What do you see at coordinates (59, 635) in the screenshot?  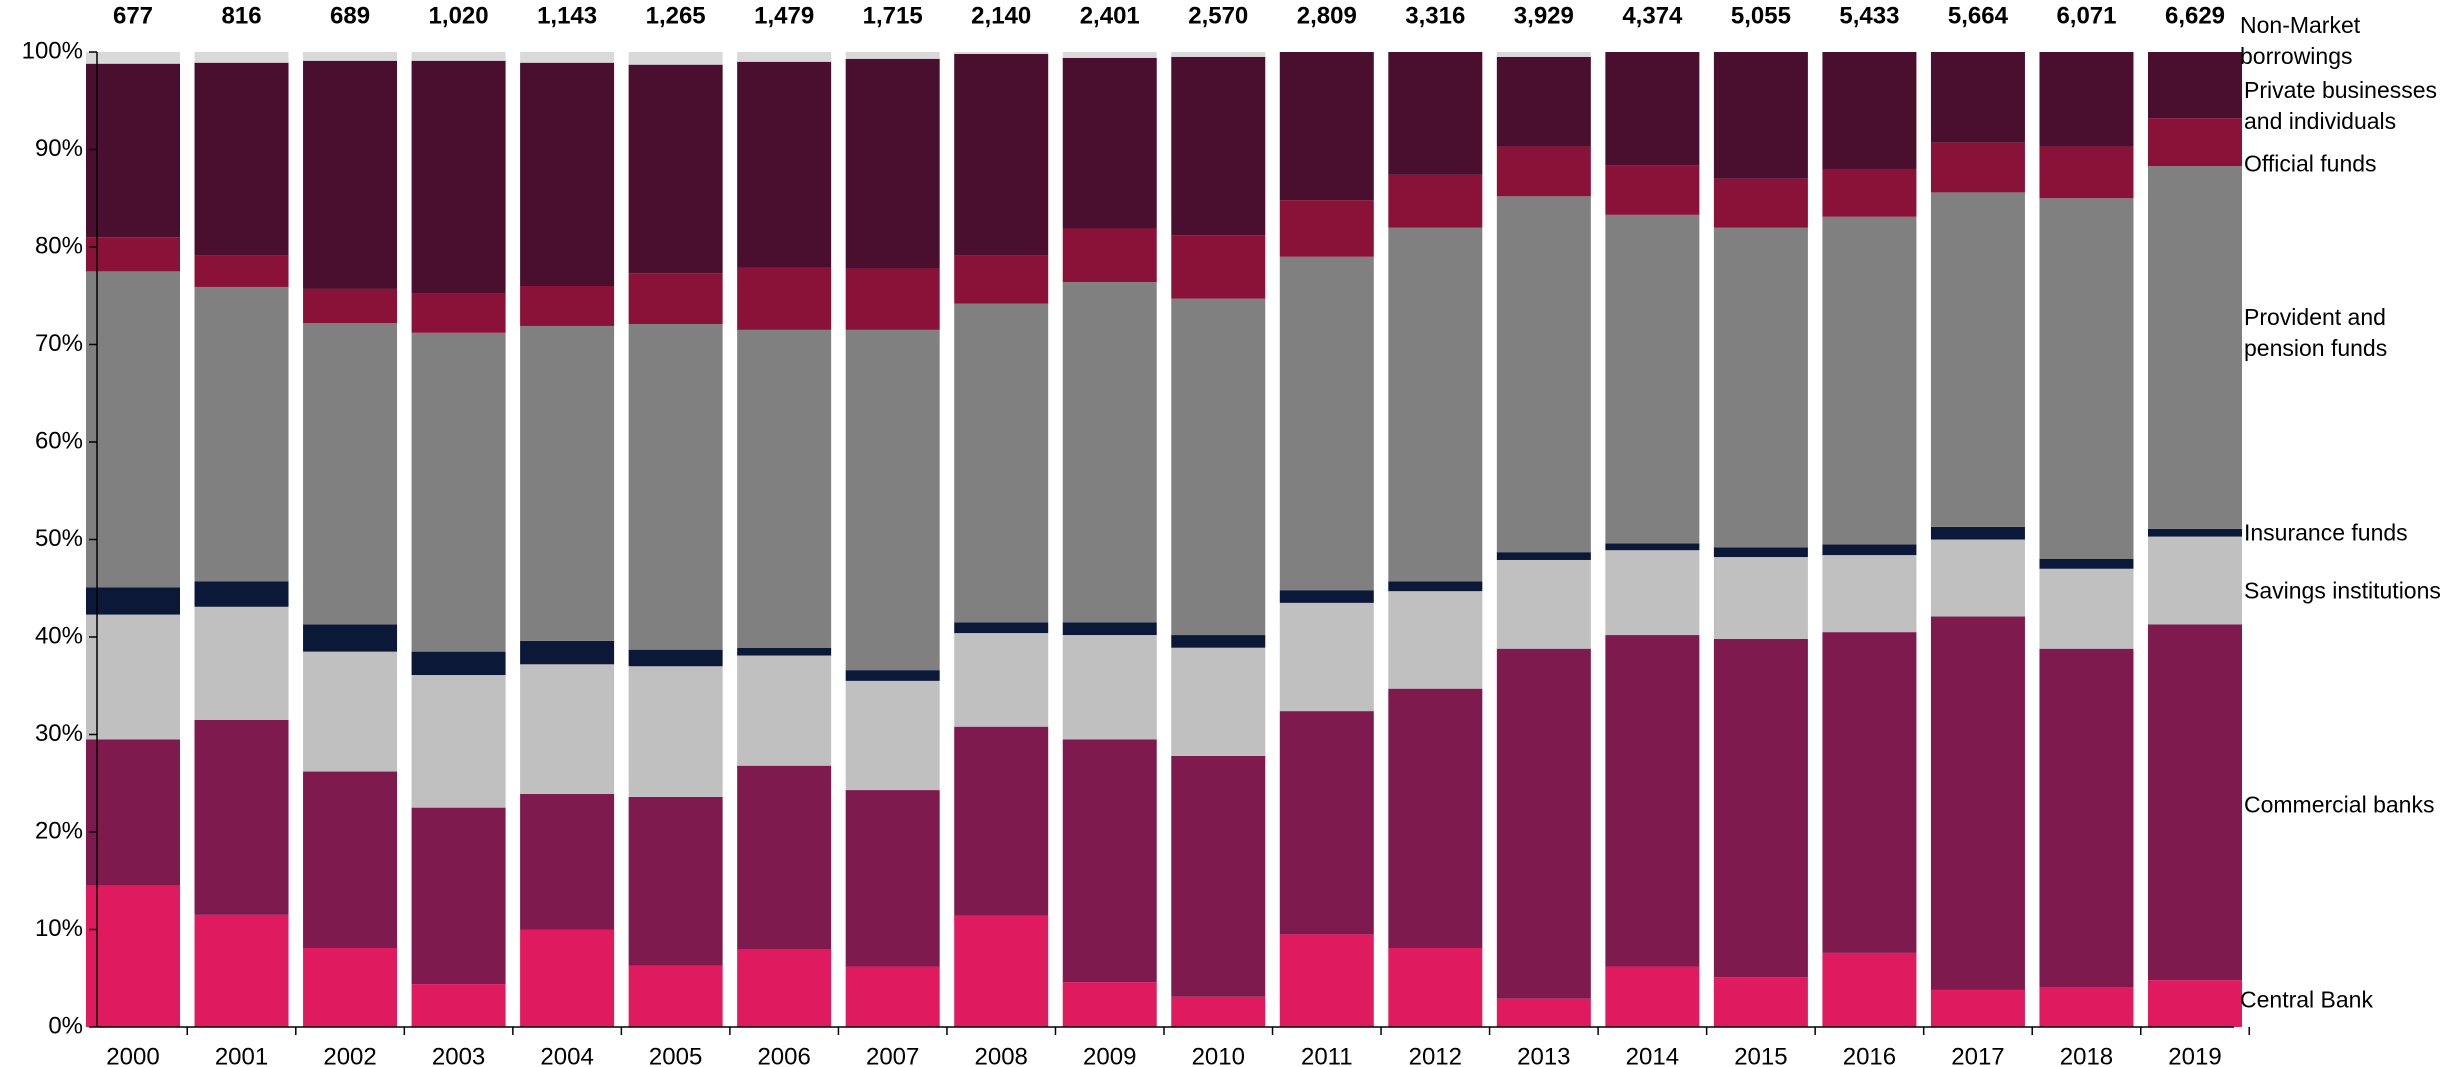 I see `y-tick-label: 40%` at bounding box center [59, 635].